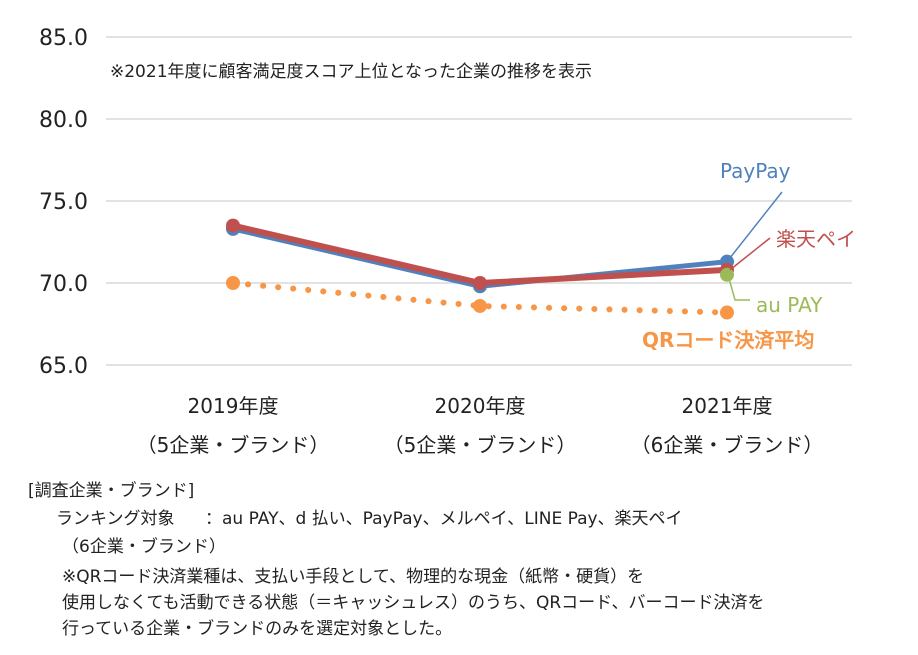 The width and height of the screenshot is (918, 655). What do you see at coordinates (63, 284) in the screenshot?
I see `y-tick-label: 70.0` at bounding box center [63, 284].